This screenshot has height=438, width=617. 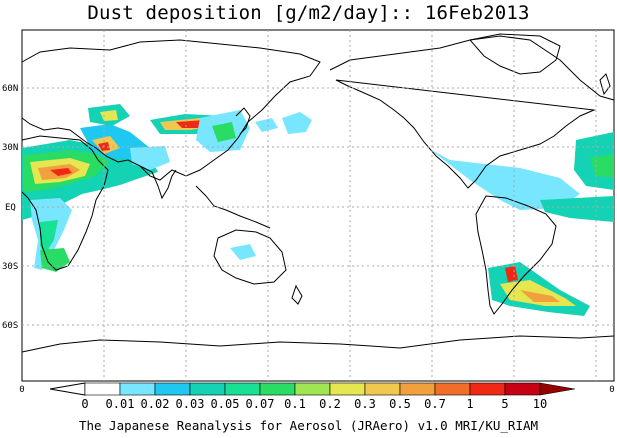 What do you see at coordinates (365, 404) in the screenshot?
I see `colorbar-label-9: 0.3` at bounding box center [365, 404].